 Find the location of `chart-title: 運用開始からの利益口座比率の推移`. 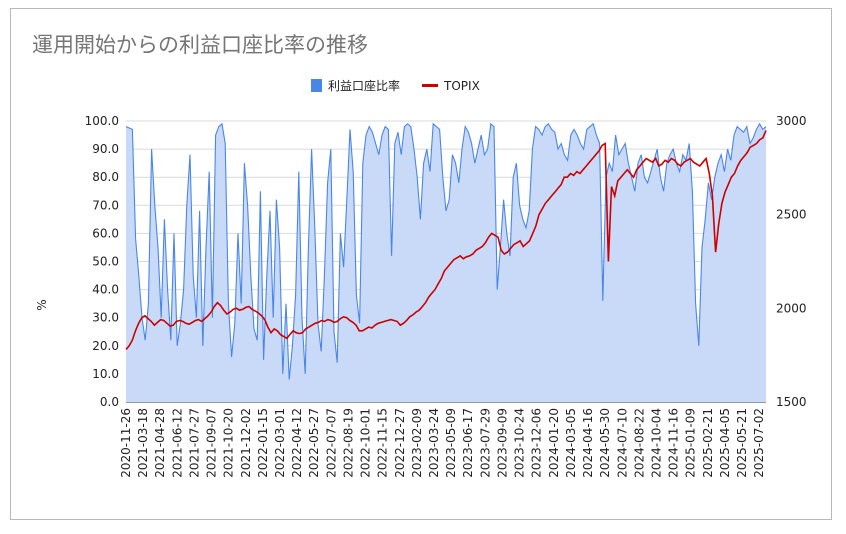

chart-title: 運用開始からの利益口座比率の推移 is located at coordinates (200, 45).